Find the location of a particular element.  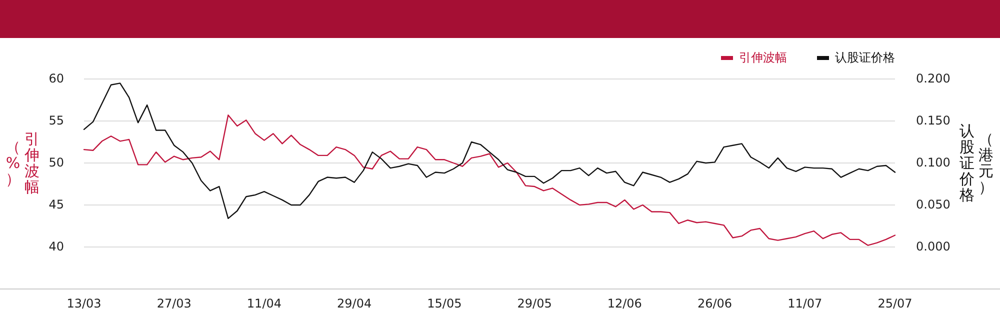

x-tick-label: 25/07 is located at coordinates (895, 303).